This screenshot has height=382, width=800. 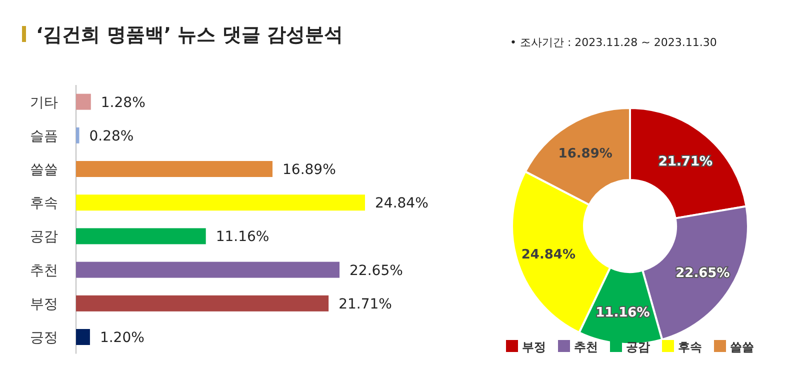 What do you see at coordinates (613, 42) in the screenshot?
I see `text: • 조사기간 : 2023.11.28 ~ 2023.11.30` at bounding box center [613, 42].